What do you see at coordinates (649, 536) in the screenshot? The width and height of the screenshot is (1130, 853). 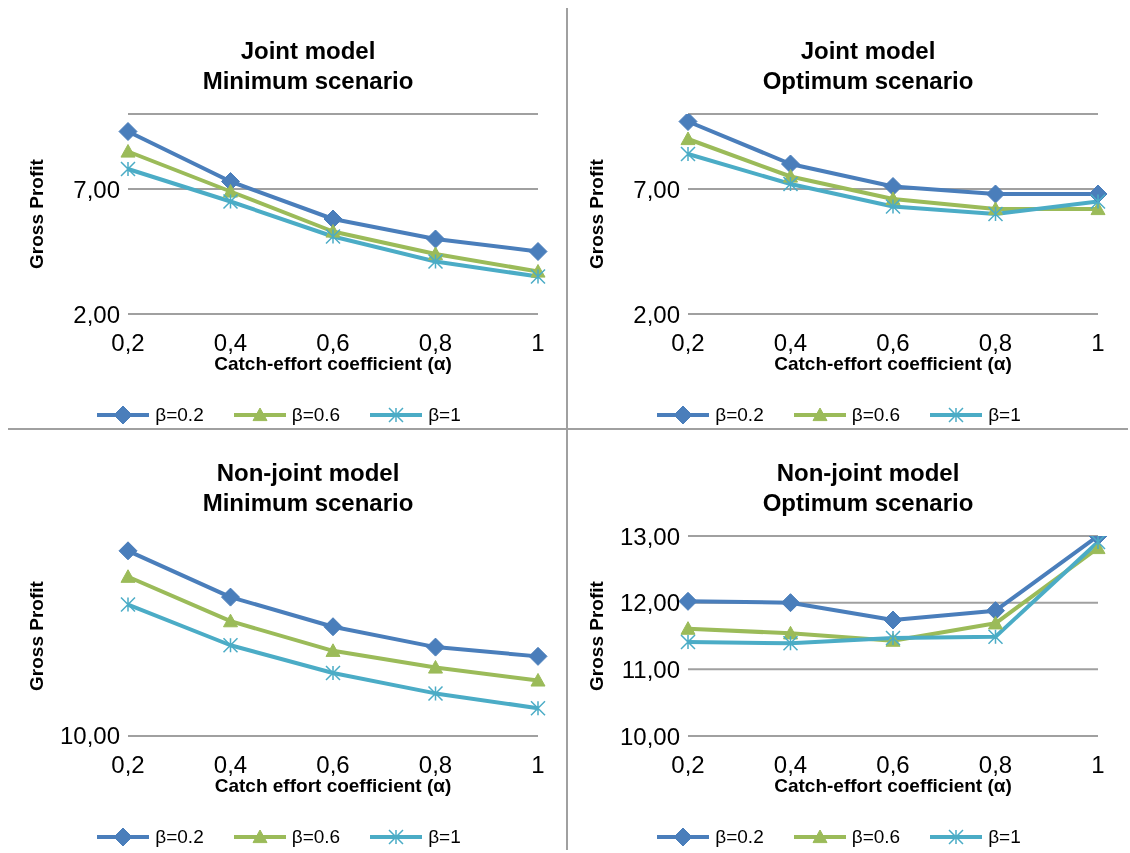 I see `y-tick-label: 13,00` at bounding box center [649, 536].